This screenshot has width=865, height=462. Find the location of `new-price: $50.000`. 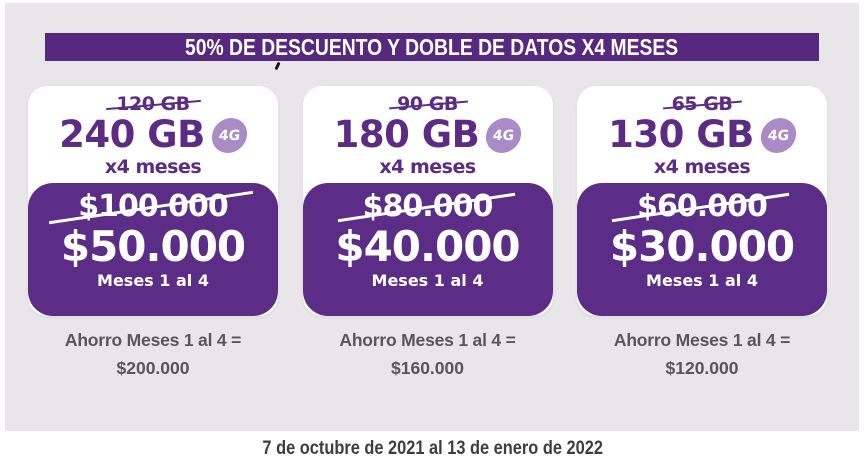

new-price: $50.000 is located at coordinates (153, 246).